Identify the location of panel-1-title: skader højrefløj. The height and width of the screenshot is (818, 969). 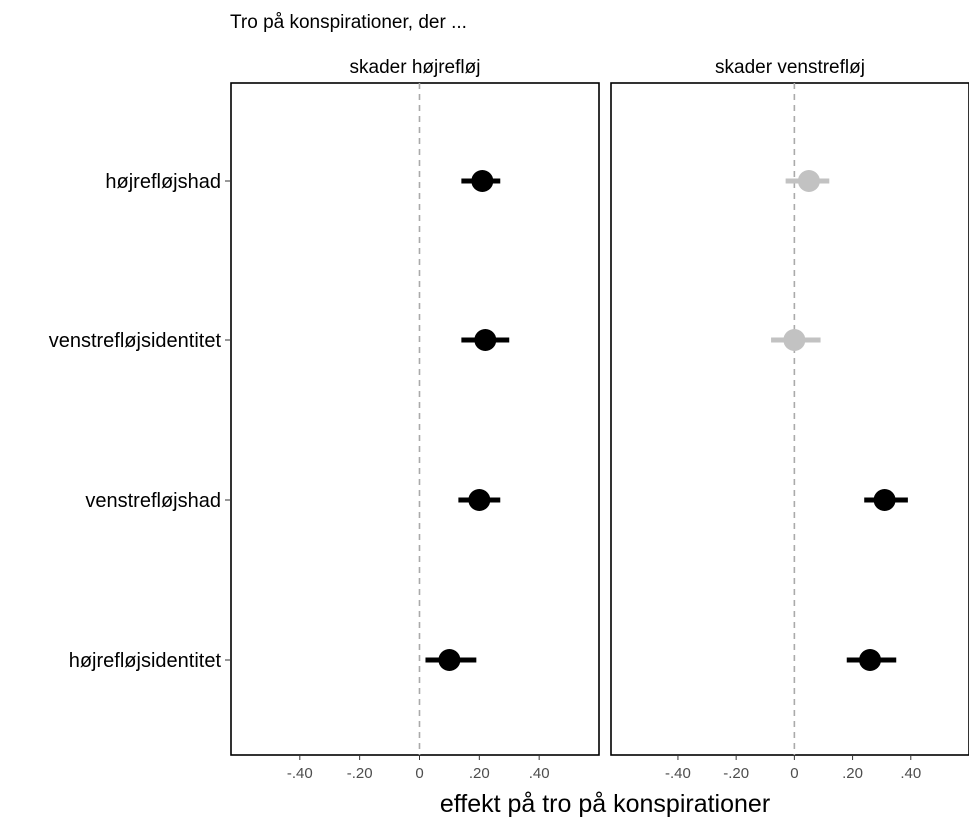
(415, 67).